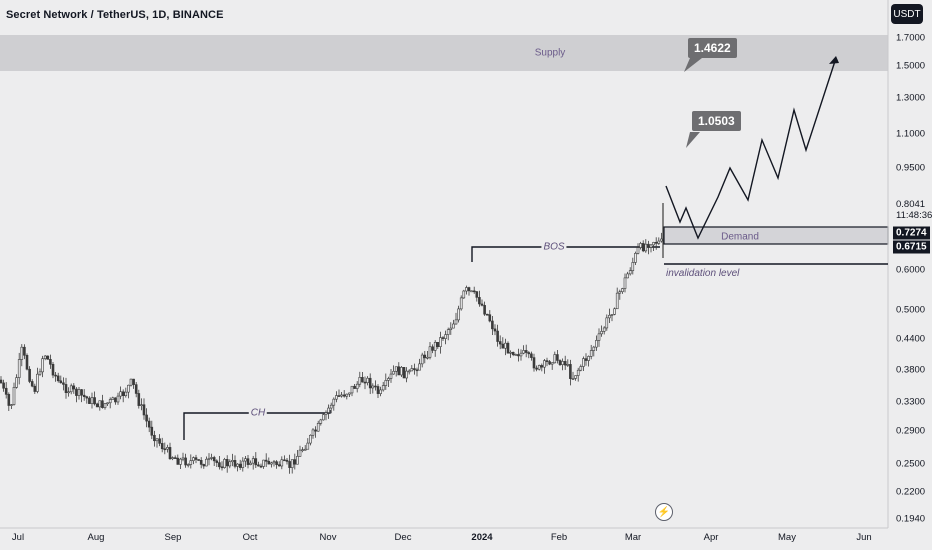 This screenshot has width=932, height=550. What do you see at coordinates (907, 14) in the screenshot?
I see `currency-button: USDT` at bounding box center [907, 14].